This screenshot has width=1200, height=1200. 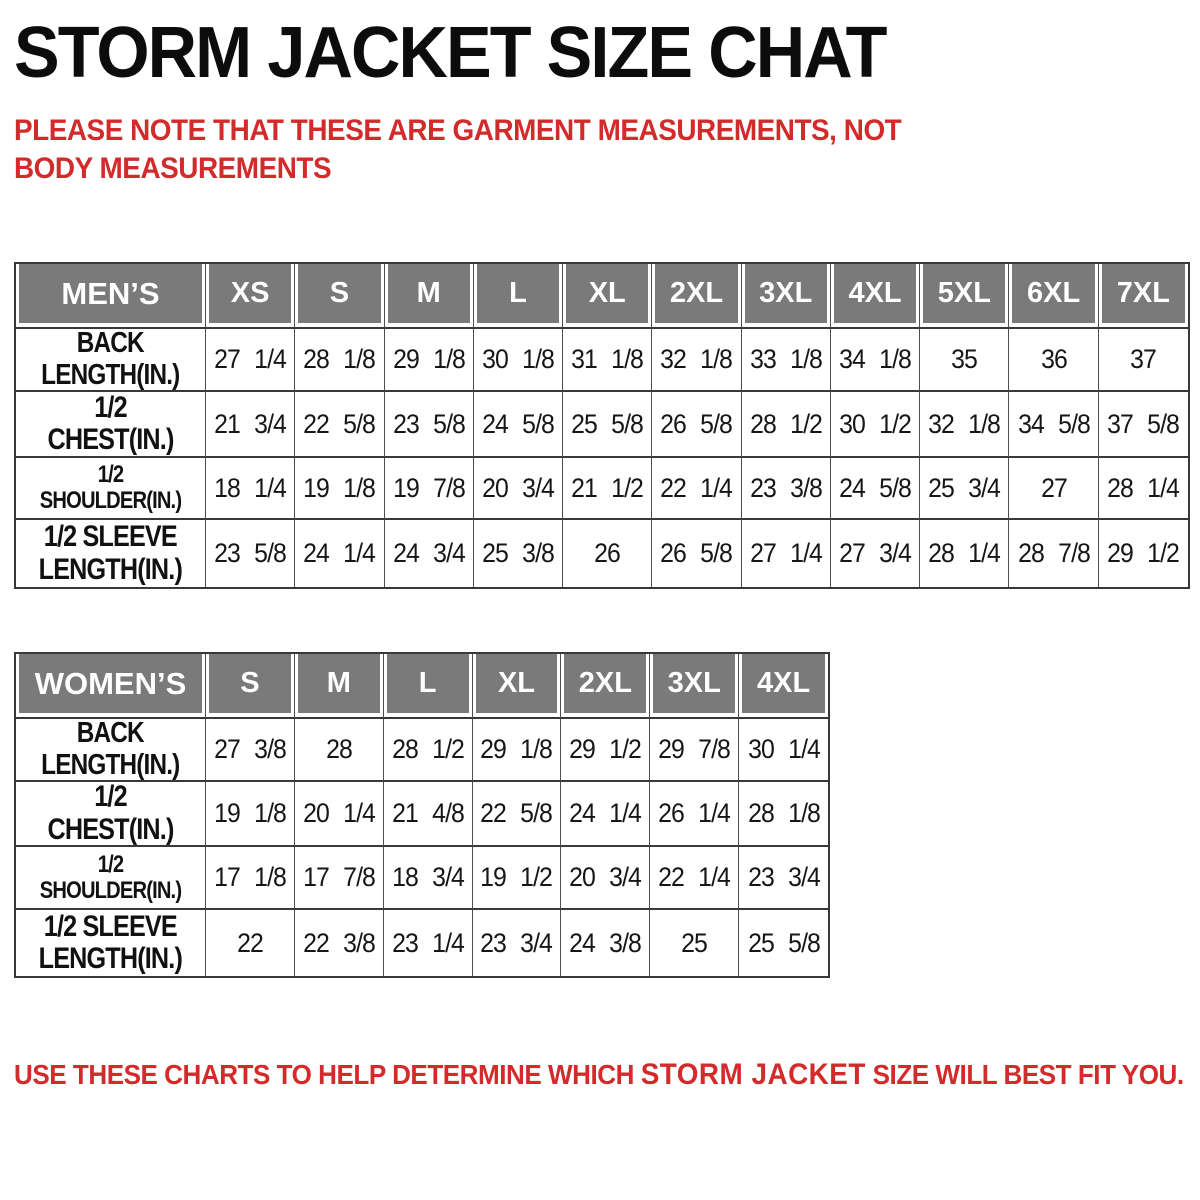 I want to click on size-value-cell: 22 3/8, so click(x=339, y=943).